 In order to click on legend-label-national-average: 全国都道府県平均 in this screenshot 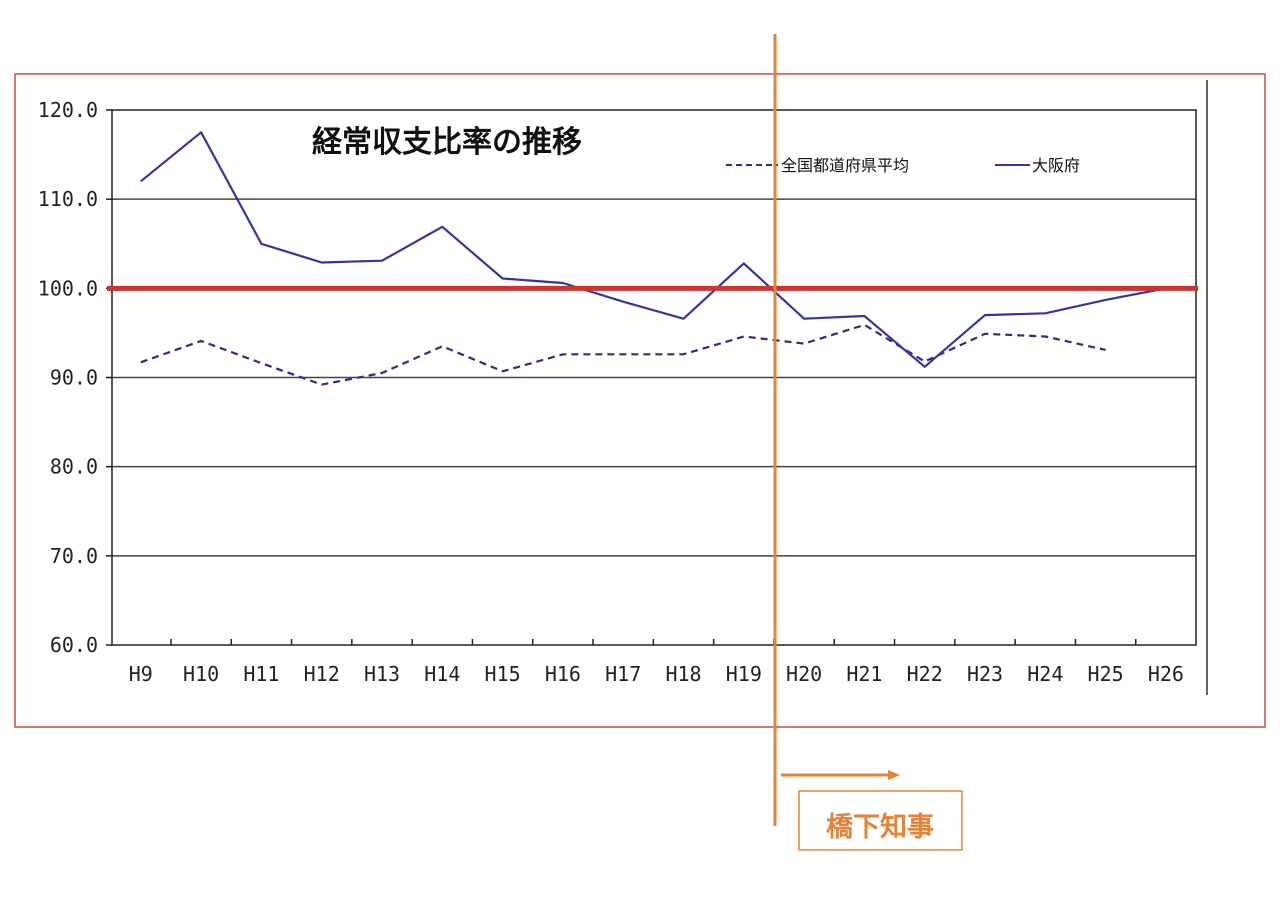, I will do `click(845, 165)`.